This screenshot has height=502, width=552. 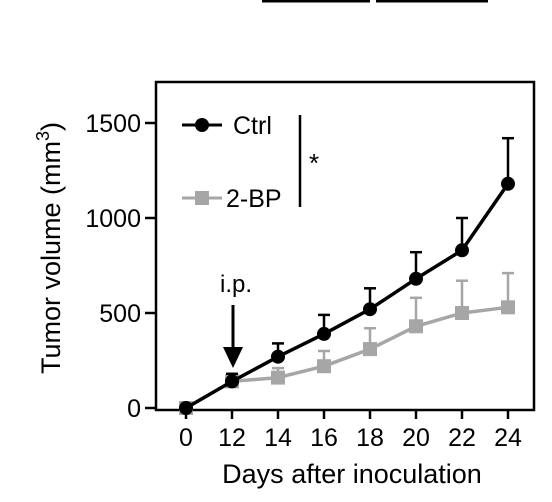 I want to click on legend-2bp-marker, so click(x=202, y=198).